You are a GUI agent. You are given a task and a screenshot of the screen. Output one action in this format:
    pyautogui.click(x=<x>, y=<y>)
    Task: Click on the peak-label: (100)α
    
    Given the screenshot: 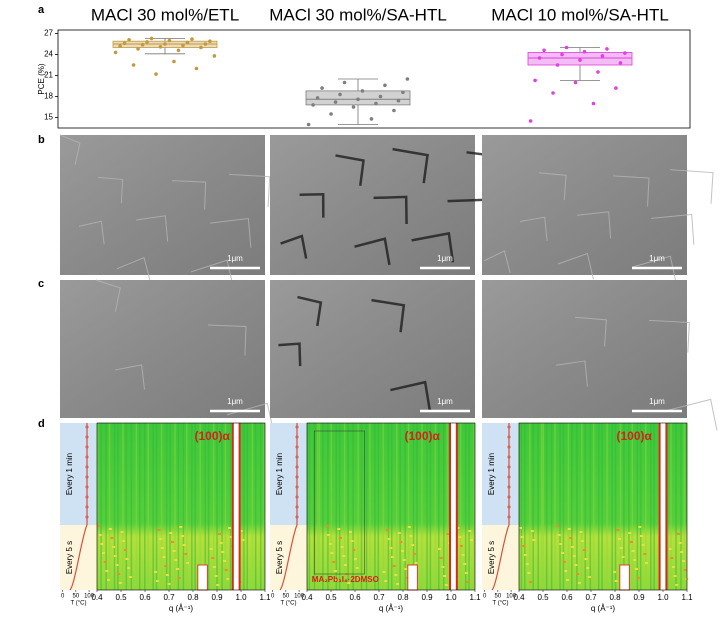 What is the action you would take?
    pyautogui.click(x=635, y=436)
    